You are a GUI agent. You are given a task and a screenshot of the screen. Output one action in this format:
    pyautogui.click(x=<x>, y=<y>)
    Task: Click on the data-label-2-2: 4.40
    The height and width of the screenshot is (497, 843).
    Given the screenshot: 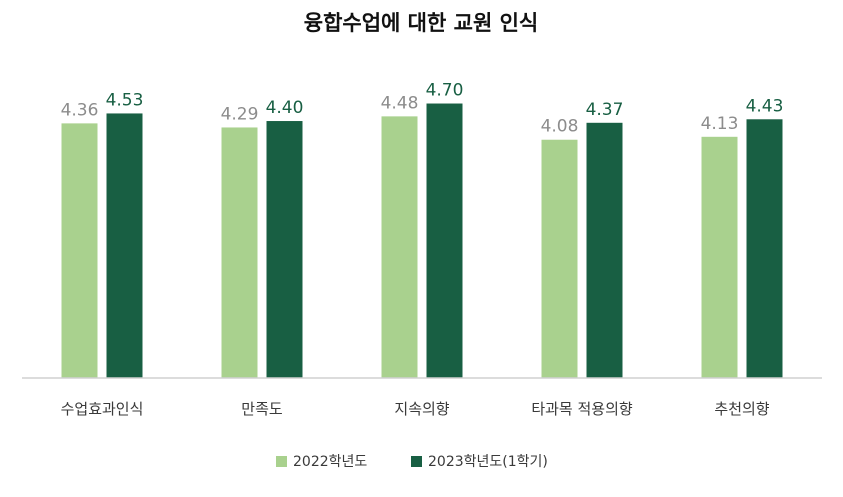 What is the action you would take?
    pyautogui.click(x=285, y=108)
    